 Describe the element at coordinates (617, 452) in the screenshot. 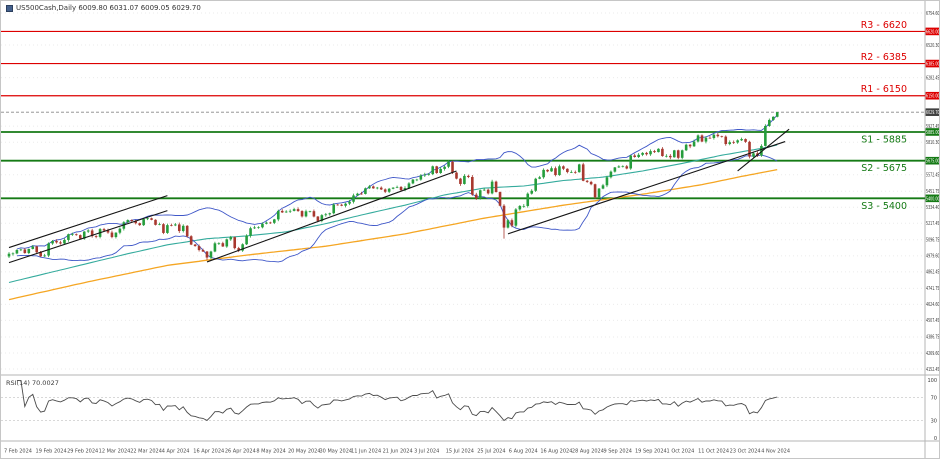

I see `date-label: 9 Sep 2024` at that location.